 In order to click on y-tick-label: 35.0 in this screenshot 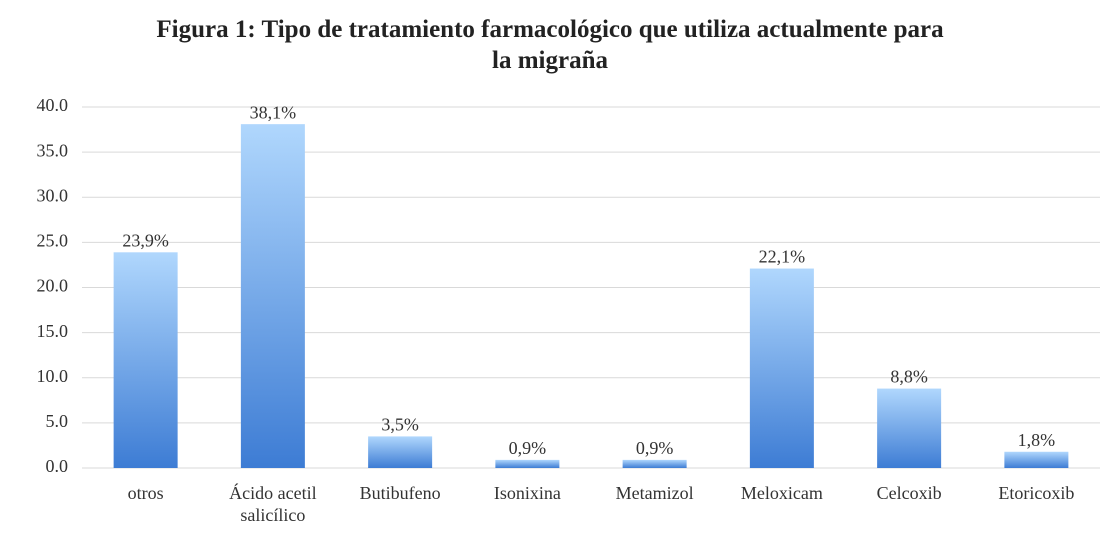, I will do `click(53, 150)`.